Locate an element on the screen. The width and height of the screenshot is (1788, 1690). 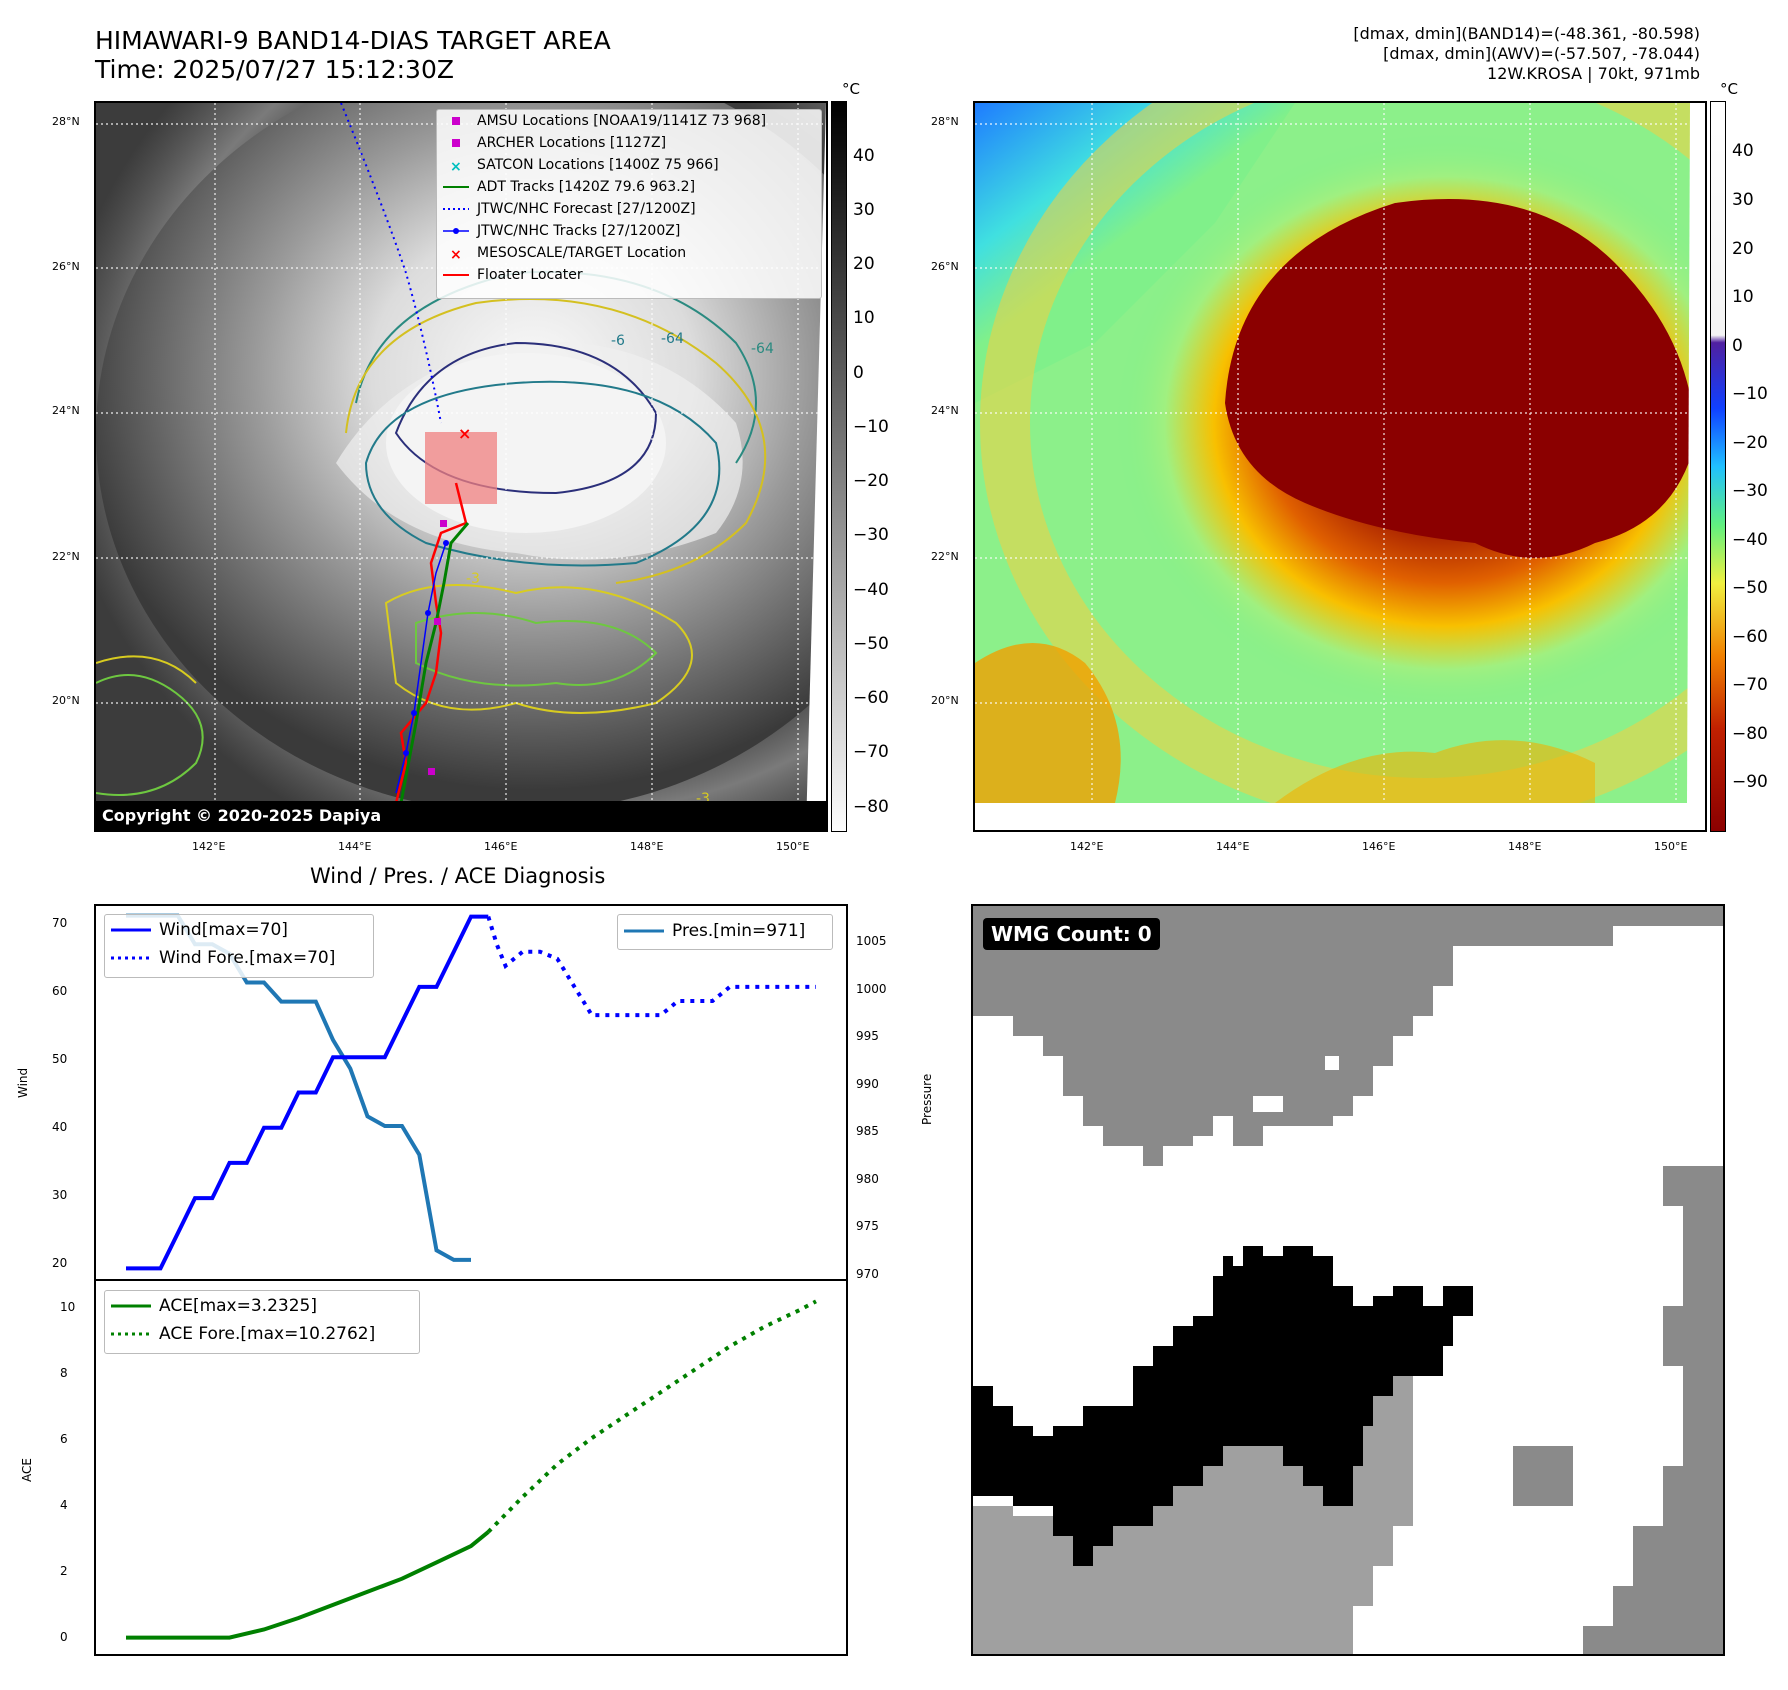
legend-item-target: × MESOSCALE/TARGET Location is located at coordinates (568, 253).